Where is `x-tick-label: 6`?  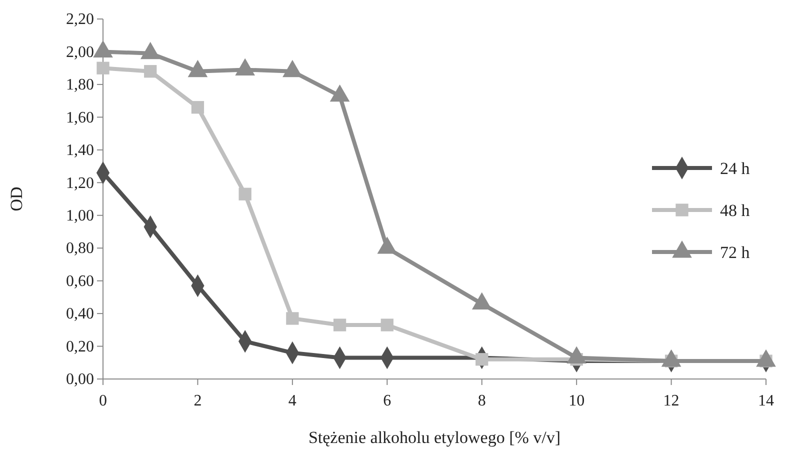
x-tick-label: 6 is located at coordinates (387, 401).